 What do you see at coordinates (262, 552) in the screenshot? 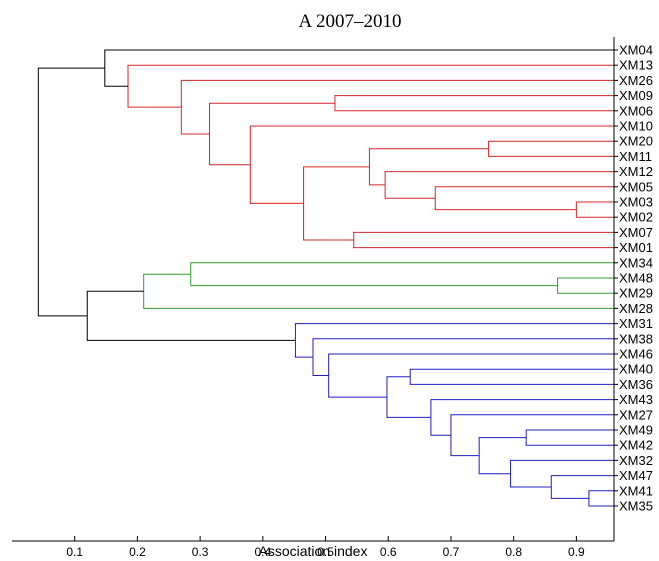
I see `x-tick-label: 0.4` at bounding box center [262, 552].